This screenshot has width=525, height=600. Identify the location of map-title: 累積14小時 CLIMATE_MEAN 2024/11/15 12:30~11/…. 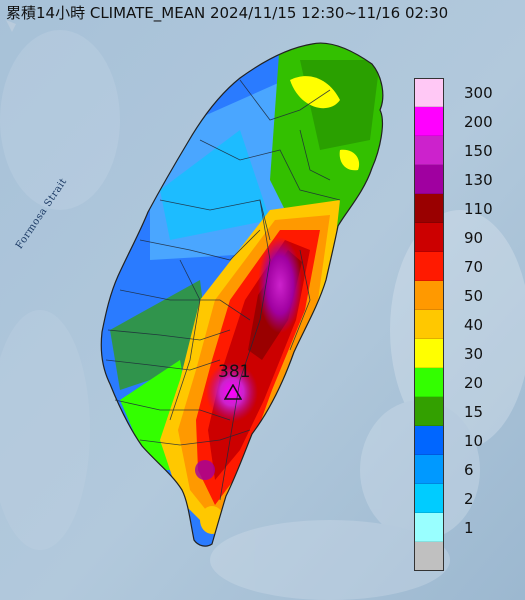
(227, 13).